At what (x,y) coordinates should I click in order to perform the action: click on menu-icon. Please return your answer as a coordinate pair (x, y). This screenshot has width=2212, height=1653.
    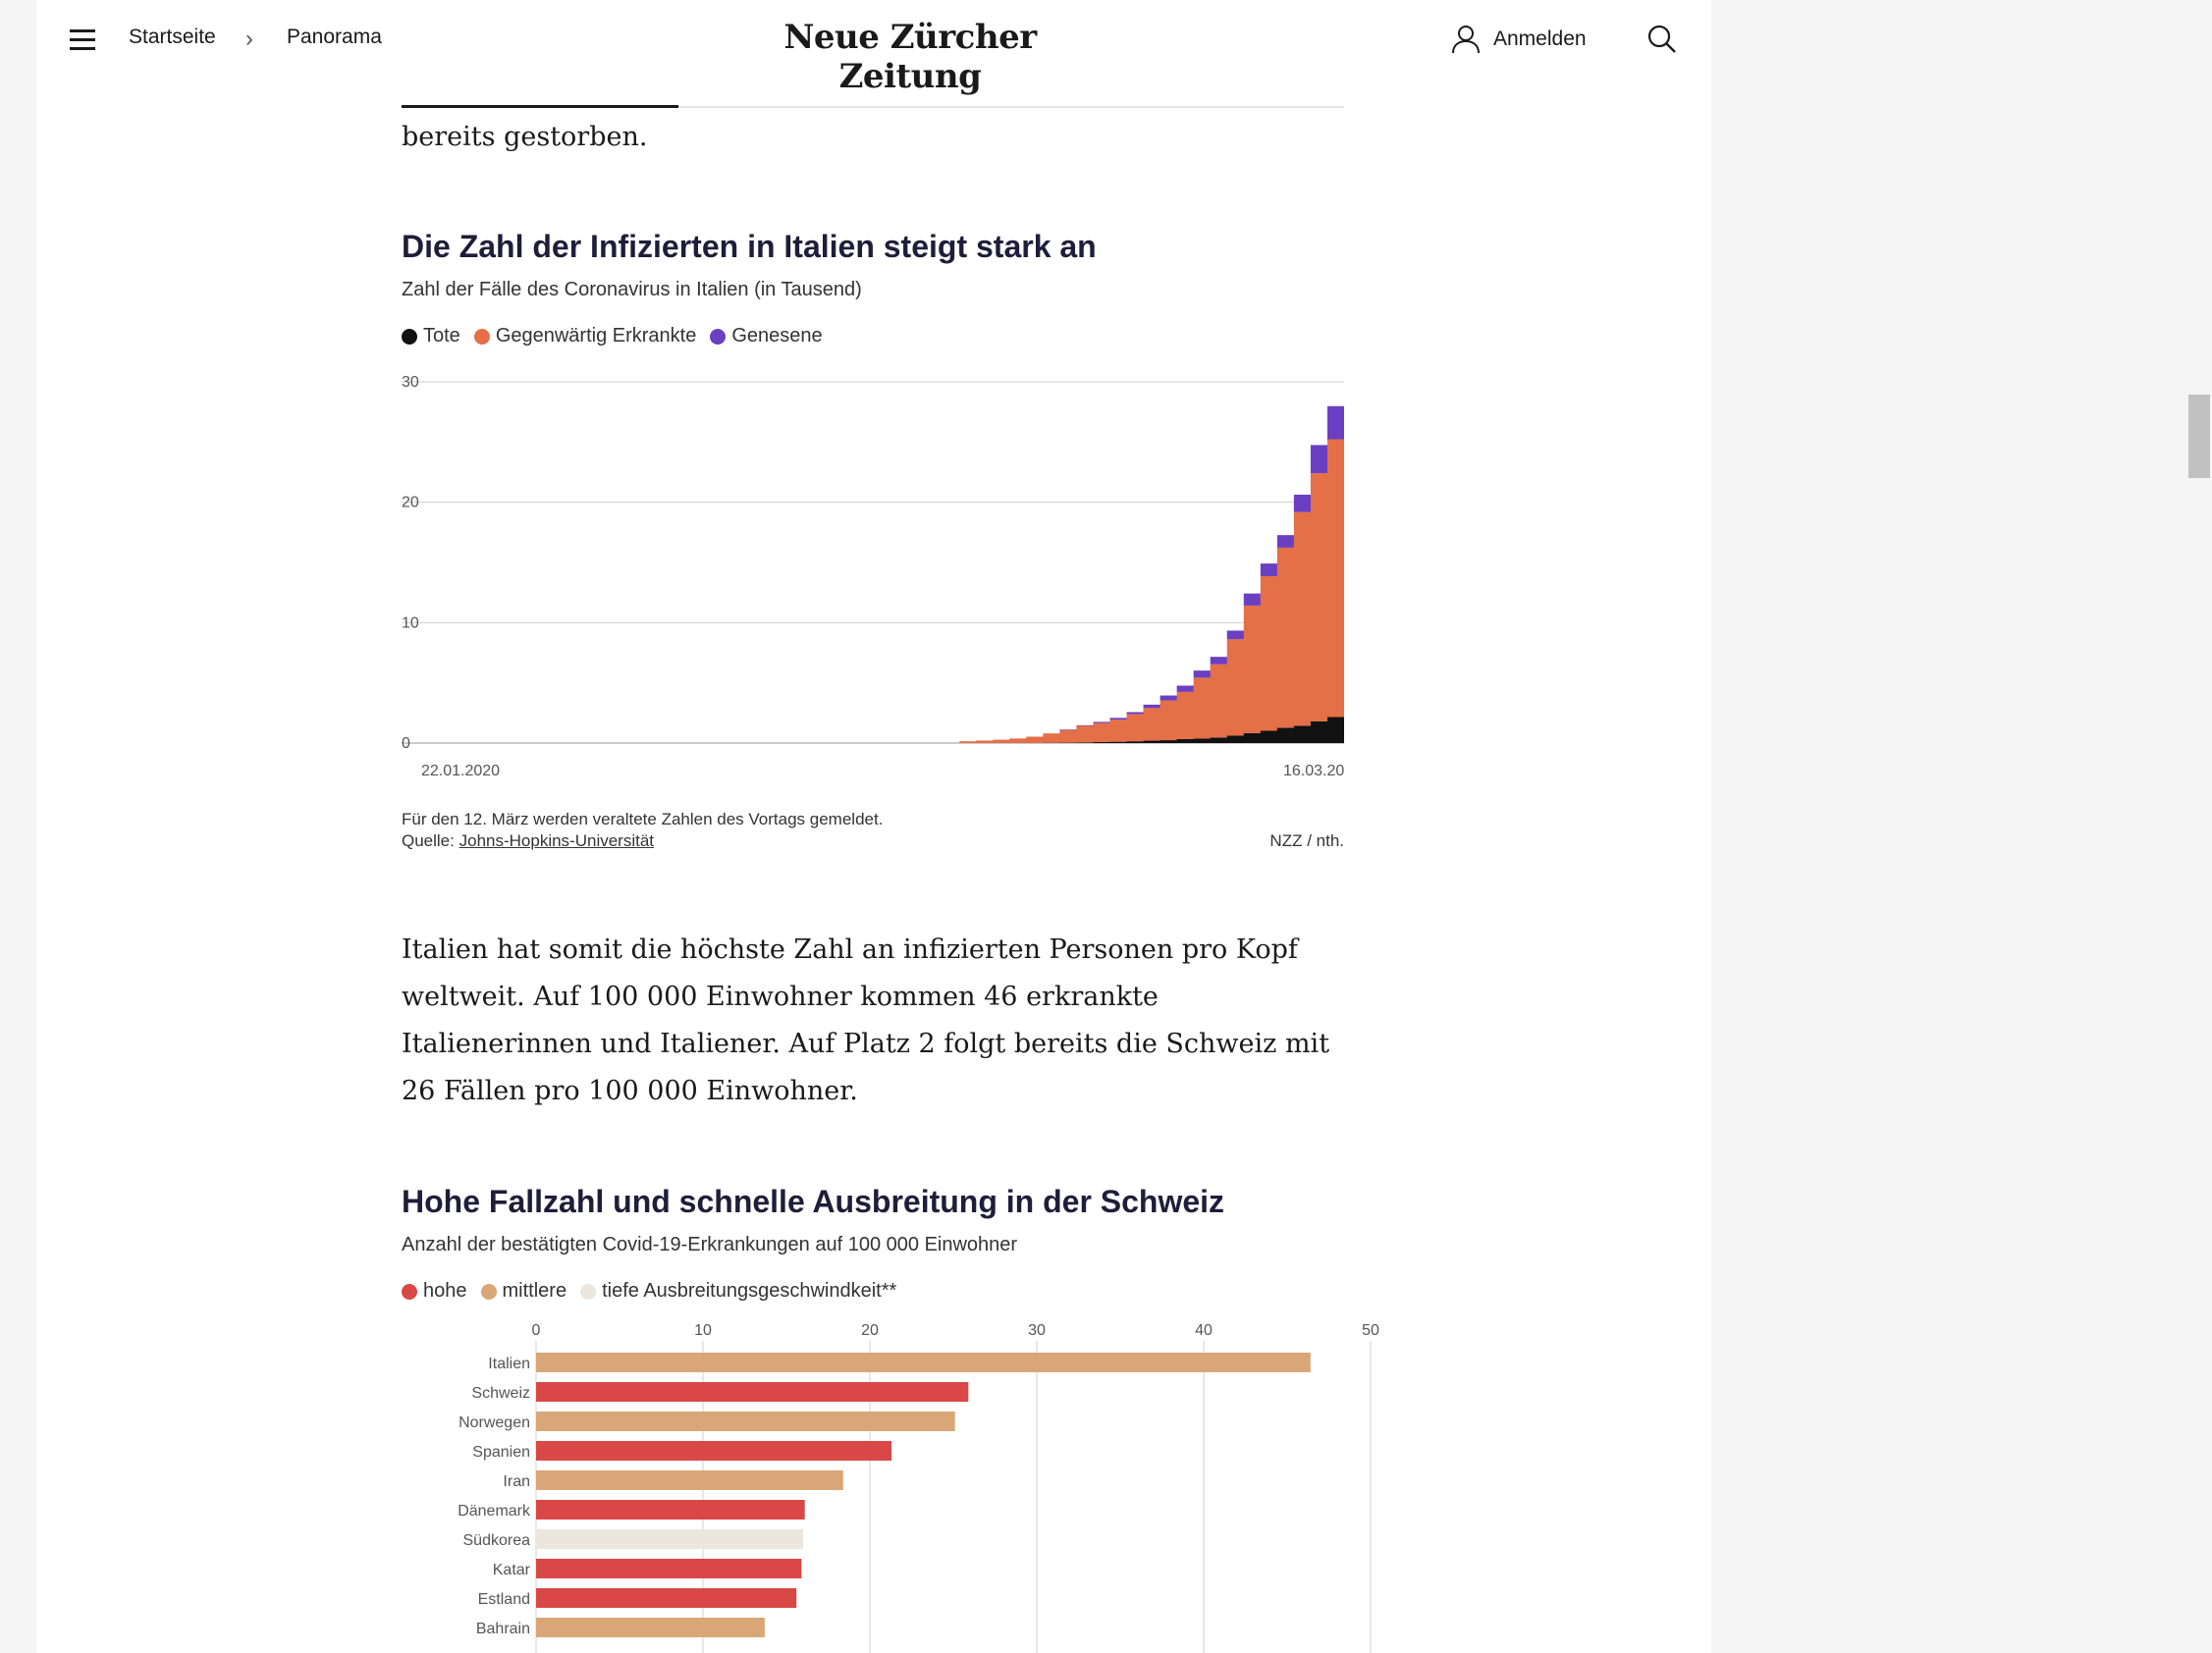
    Looking at the image, I should click on (82, 40).